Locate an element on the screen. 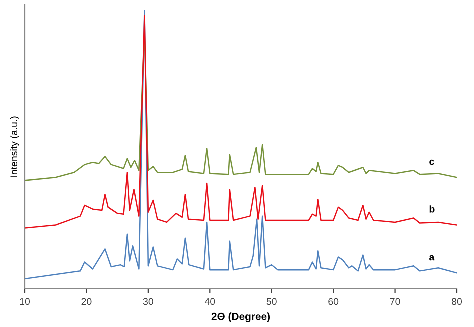  x-tick-label: 80 is located at coordinates (457, 302).